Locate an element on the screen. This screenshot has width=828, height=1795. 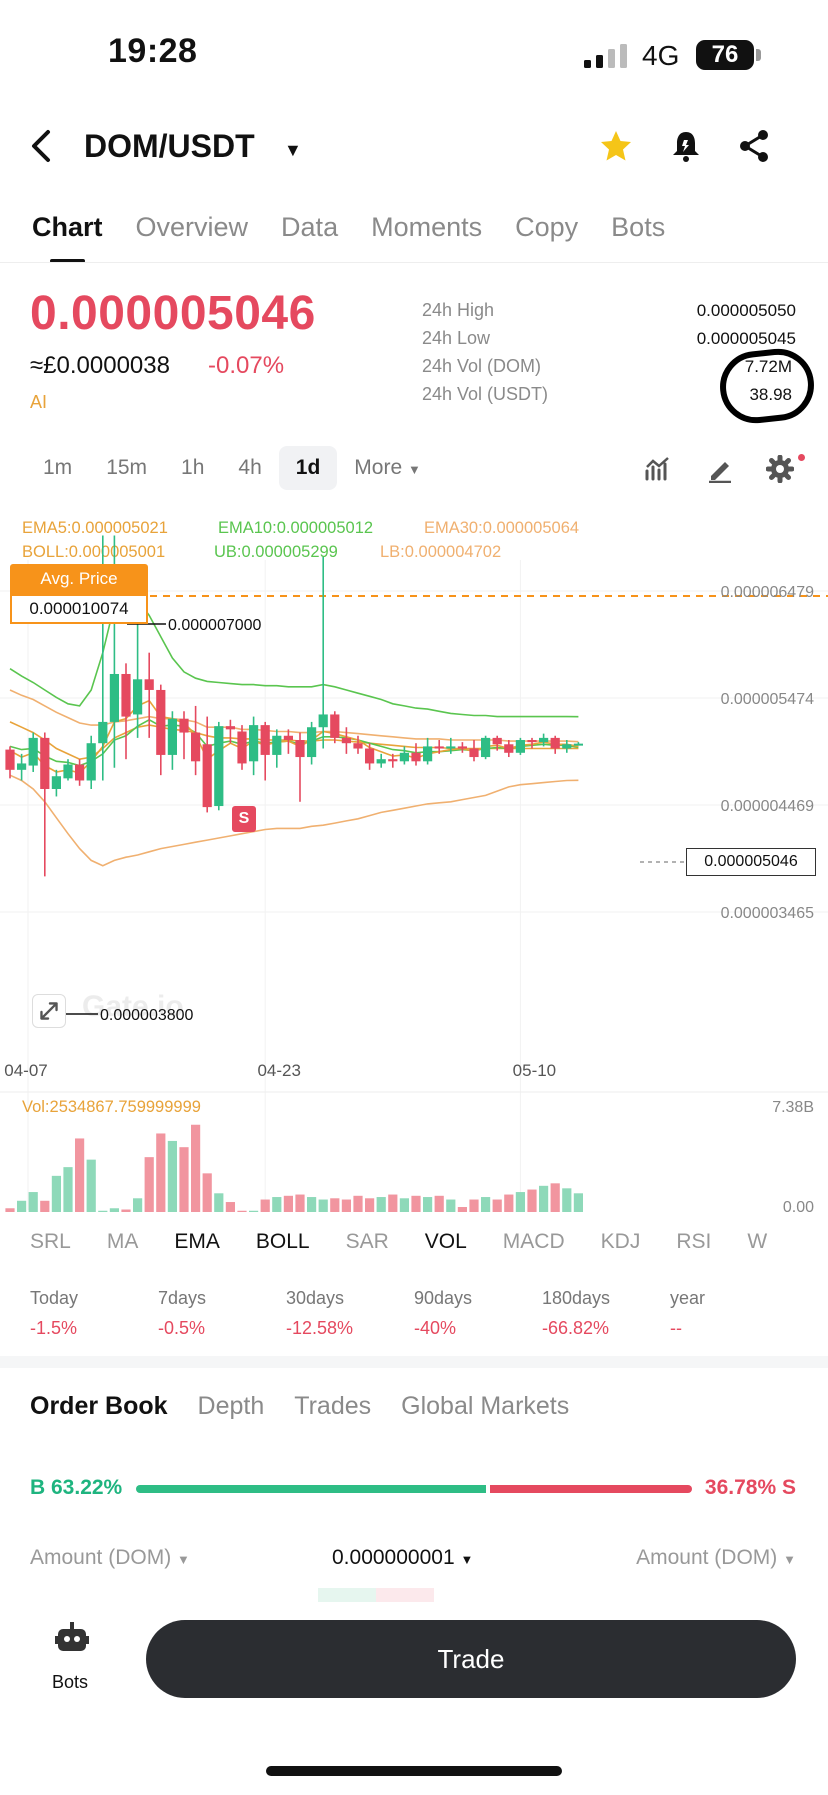
trade-button: Trade is located at coordinates (471, 1659).